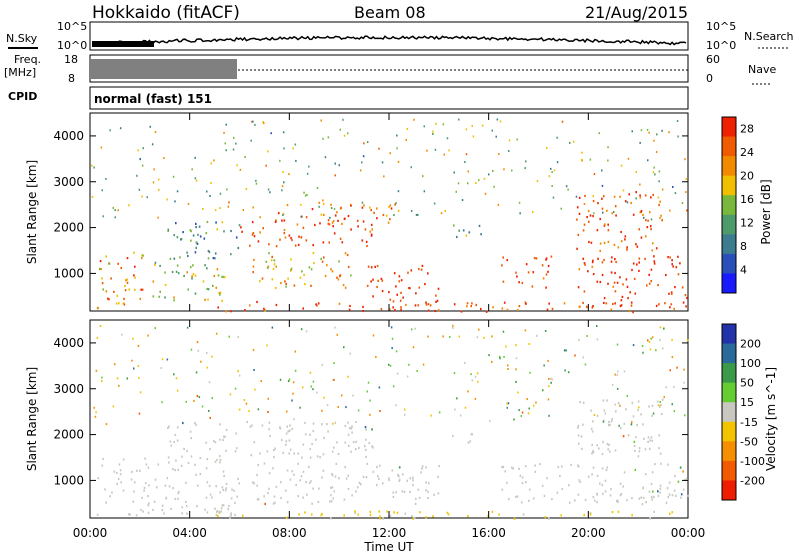  I want to click on power-colorbar-label: Power [dB], so click(766, 211).